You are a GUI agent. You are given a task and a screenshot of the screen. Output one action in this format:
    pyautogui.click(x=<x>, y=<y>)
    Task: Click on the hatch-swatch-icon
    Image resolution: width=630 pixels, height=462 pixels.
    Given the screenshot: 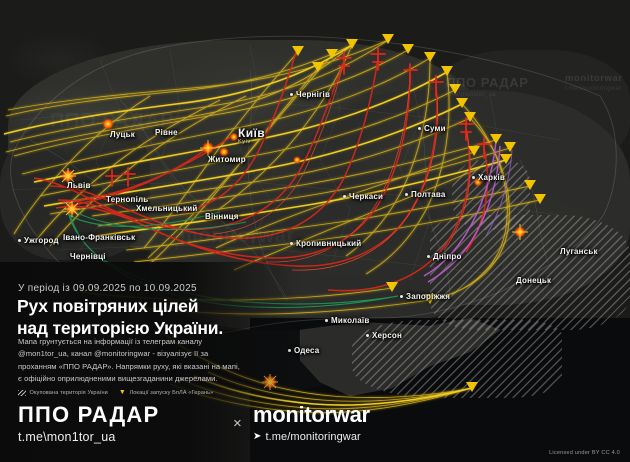 What is the action you would take?
    pyautogui.click(x=22, y=392)
    